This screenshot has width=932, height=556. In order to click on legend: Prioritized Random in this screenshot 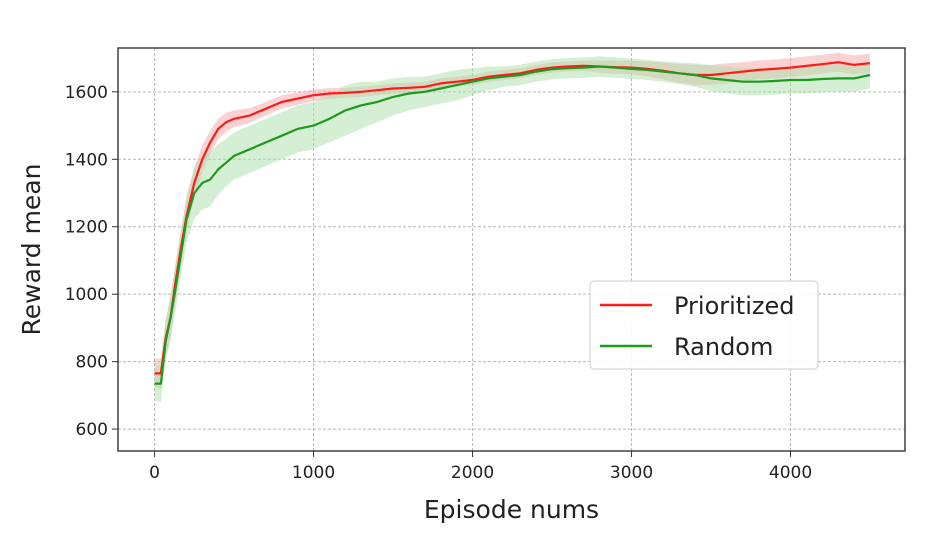, I will do `click(704, 325)`.